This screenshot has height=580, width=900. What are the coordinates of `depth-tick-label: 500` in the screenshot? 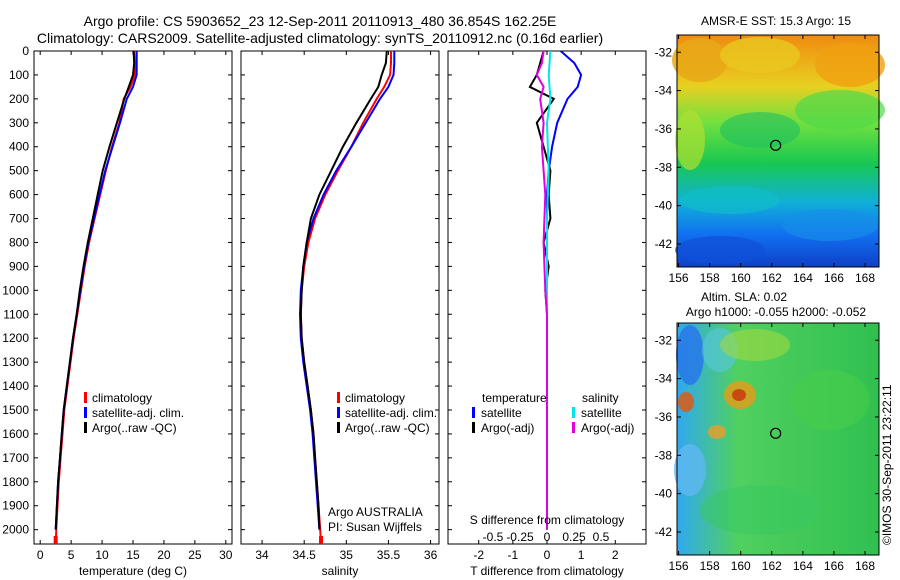 It's located at (19, 171).